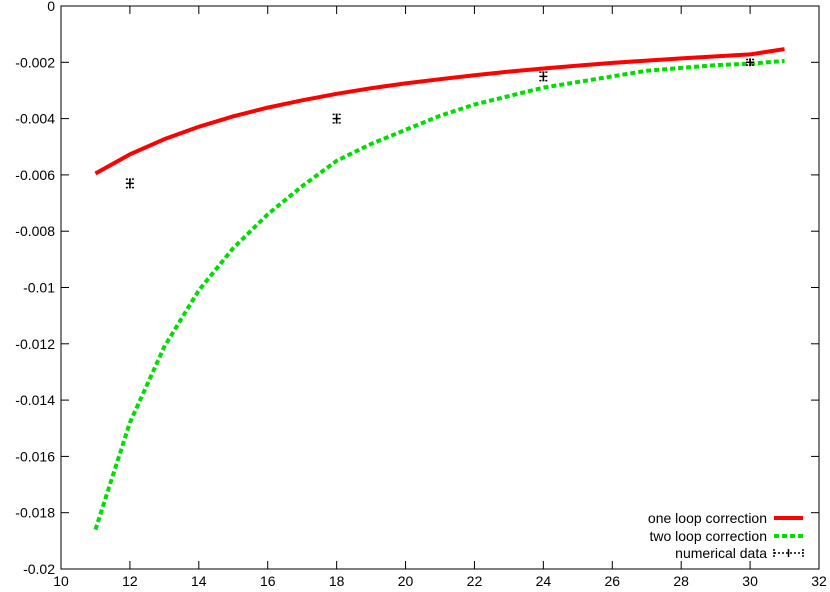  Describe the element at coordinates (35, 400) in the screenshot. I see `y-tick-label: -0.014` at that location.